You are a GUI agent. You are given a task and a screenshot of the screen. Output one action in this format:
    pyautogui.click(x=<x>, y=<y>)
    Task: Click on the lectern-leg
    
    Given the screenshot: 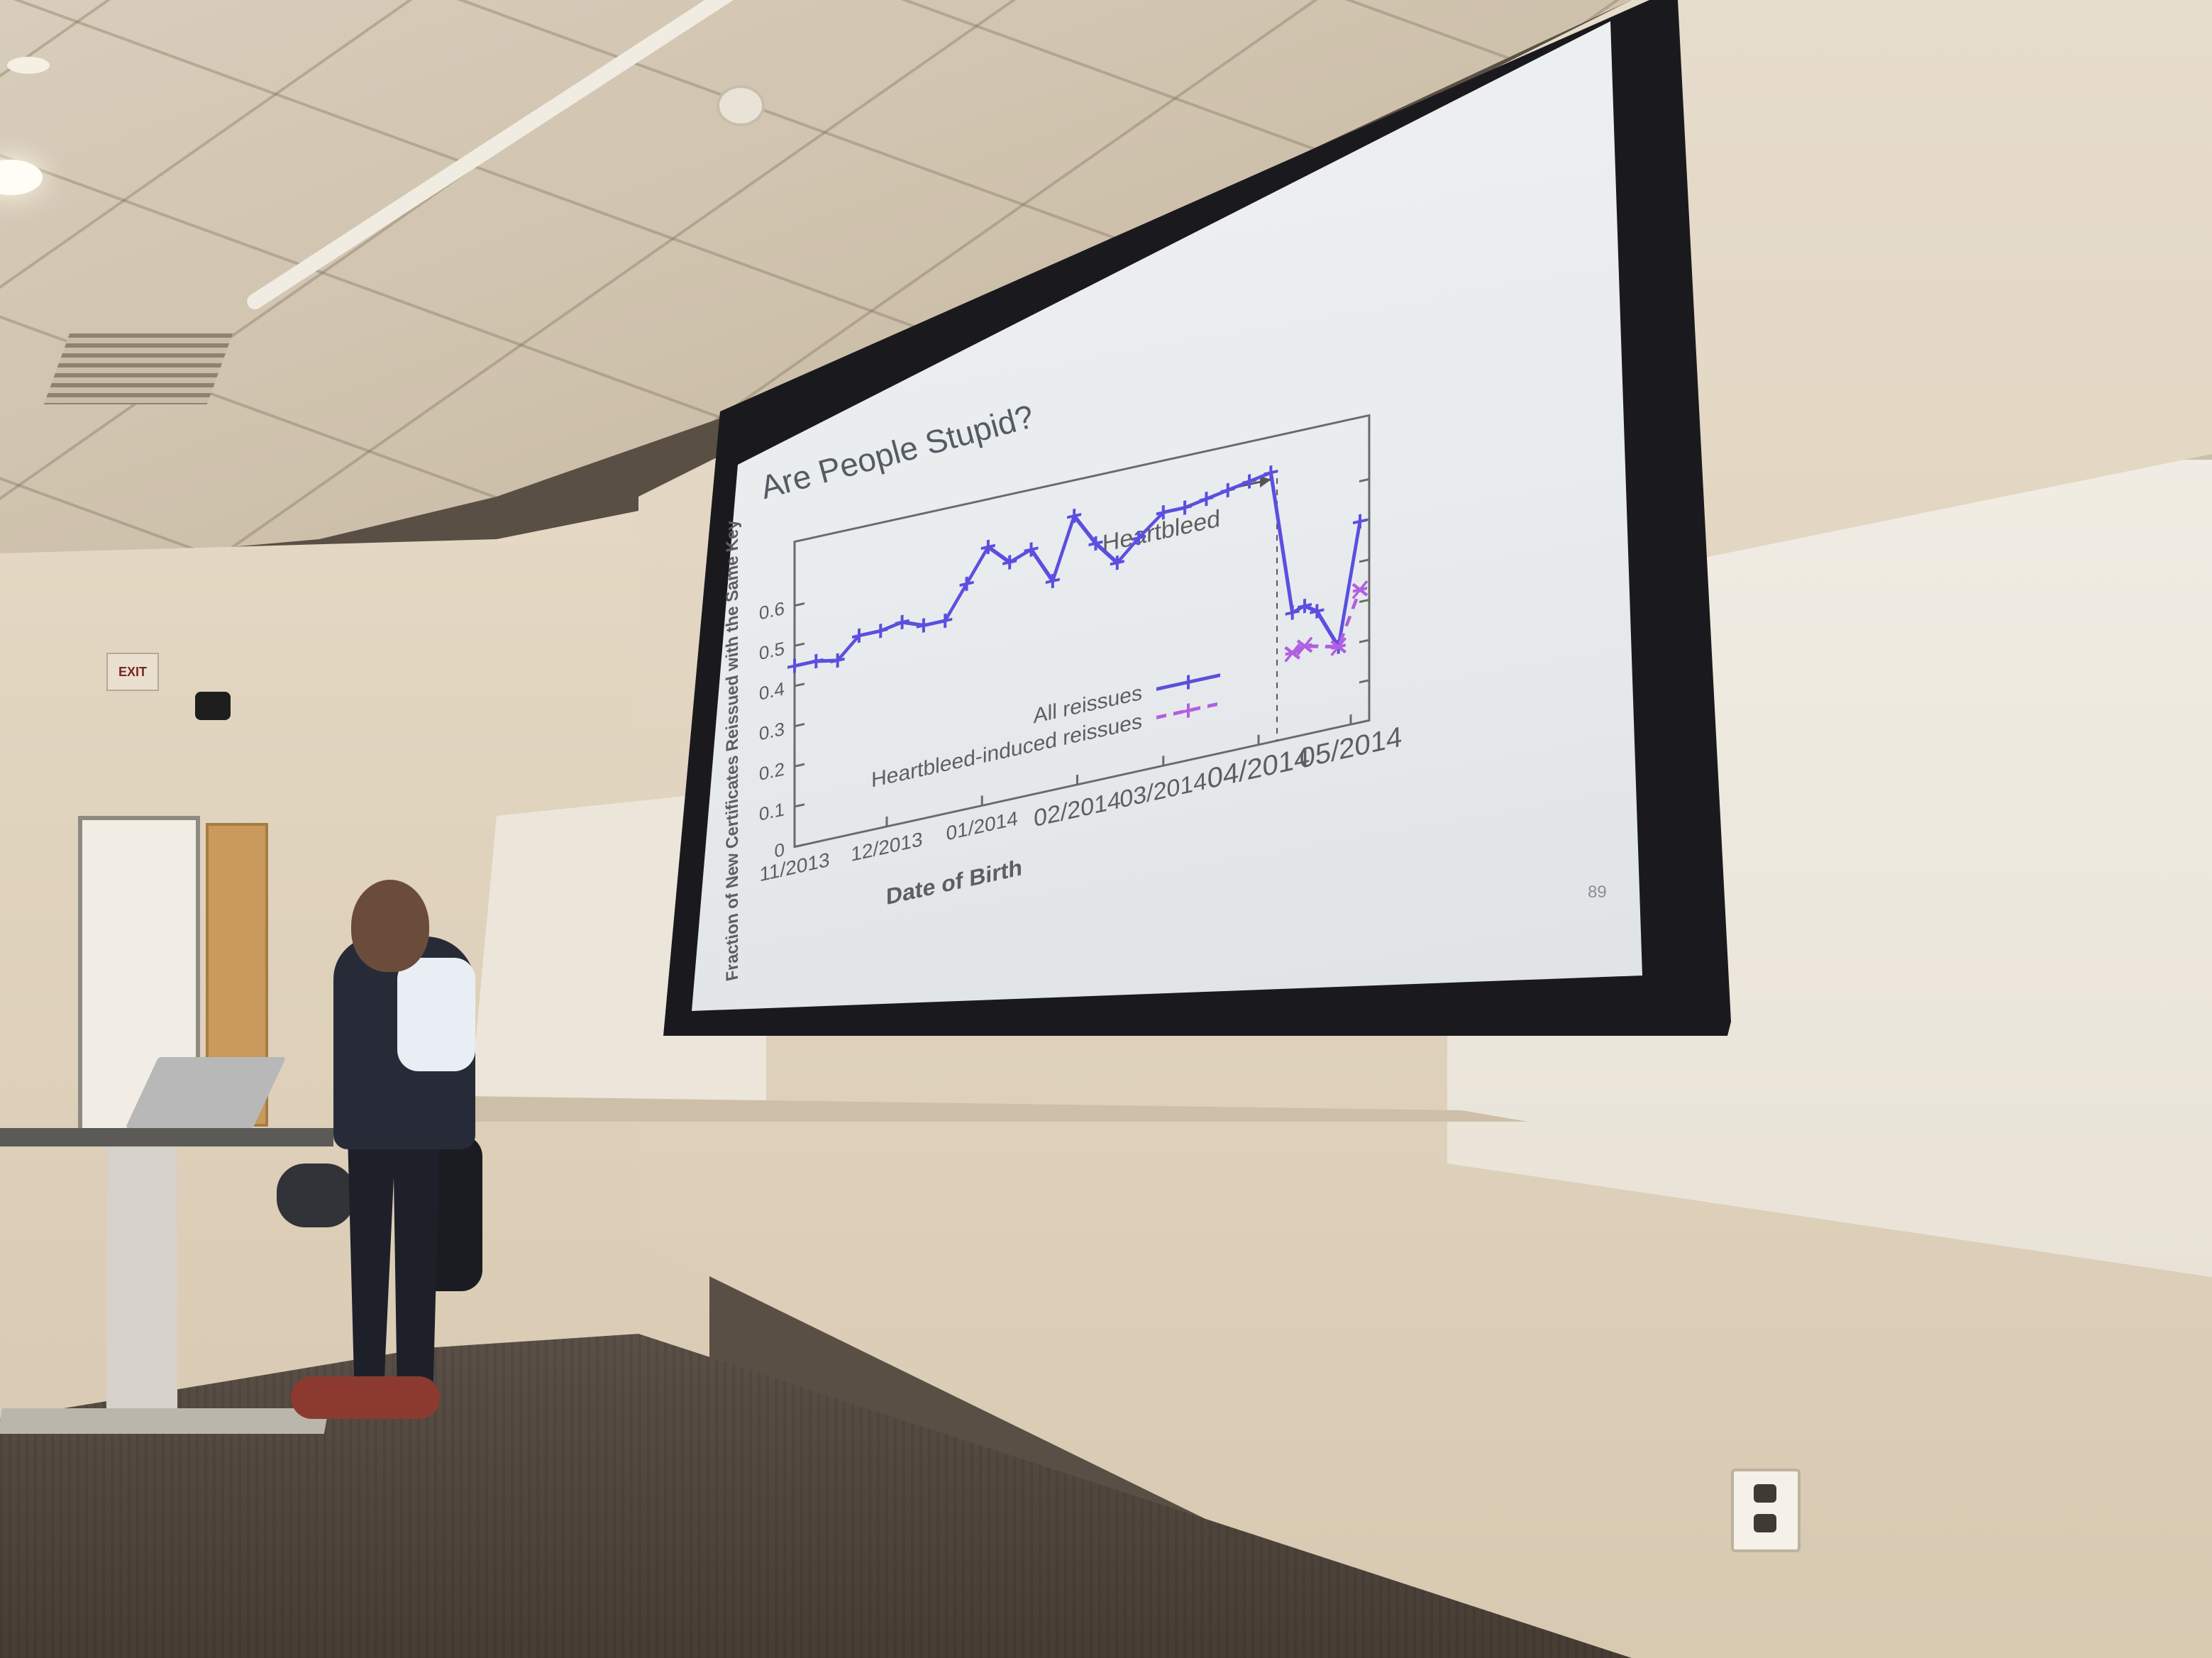 What is the action you would take?
    pyautogui.click(x=141, y=1288)
    